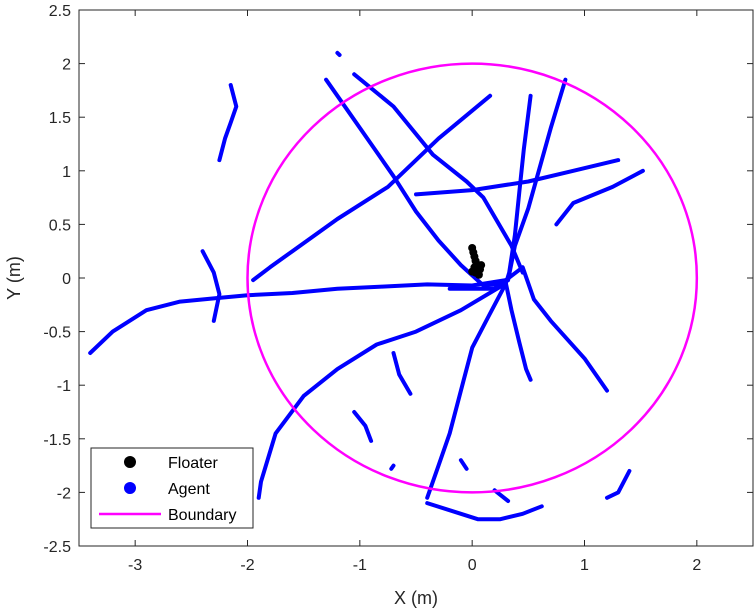 This screenshot has width=756, height=612. Describe the element at coordinates (66, 172) in the screenshot. I see `y-tick-label-7: 1` at that location.